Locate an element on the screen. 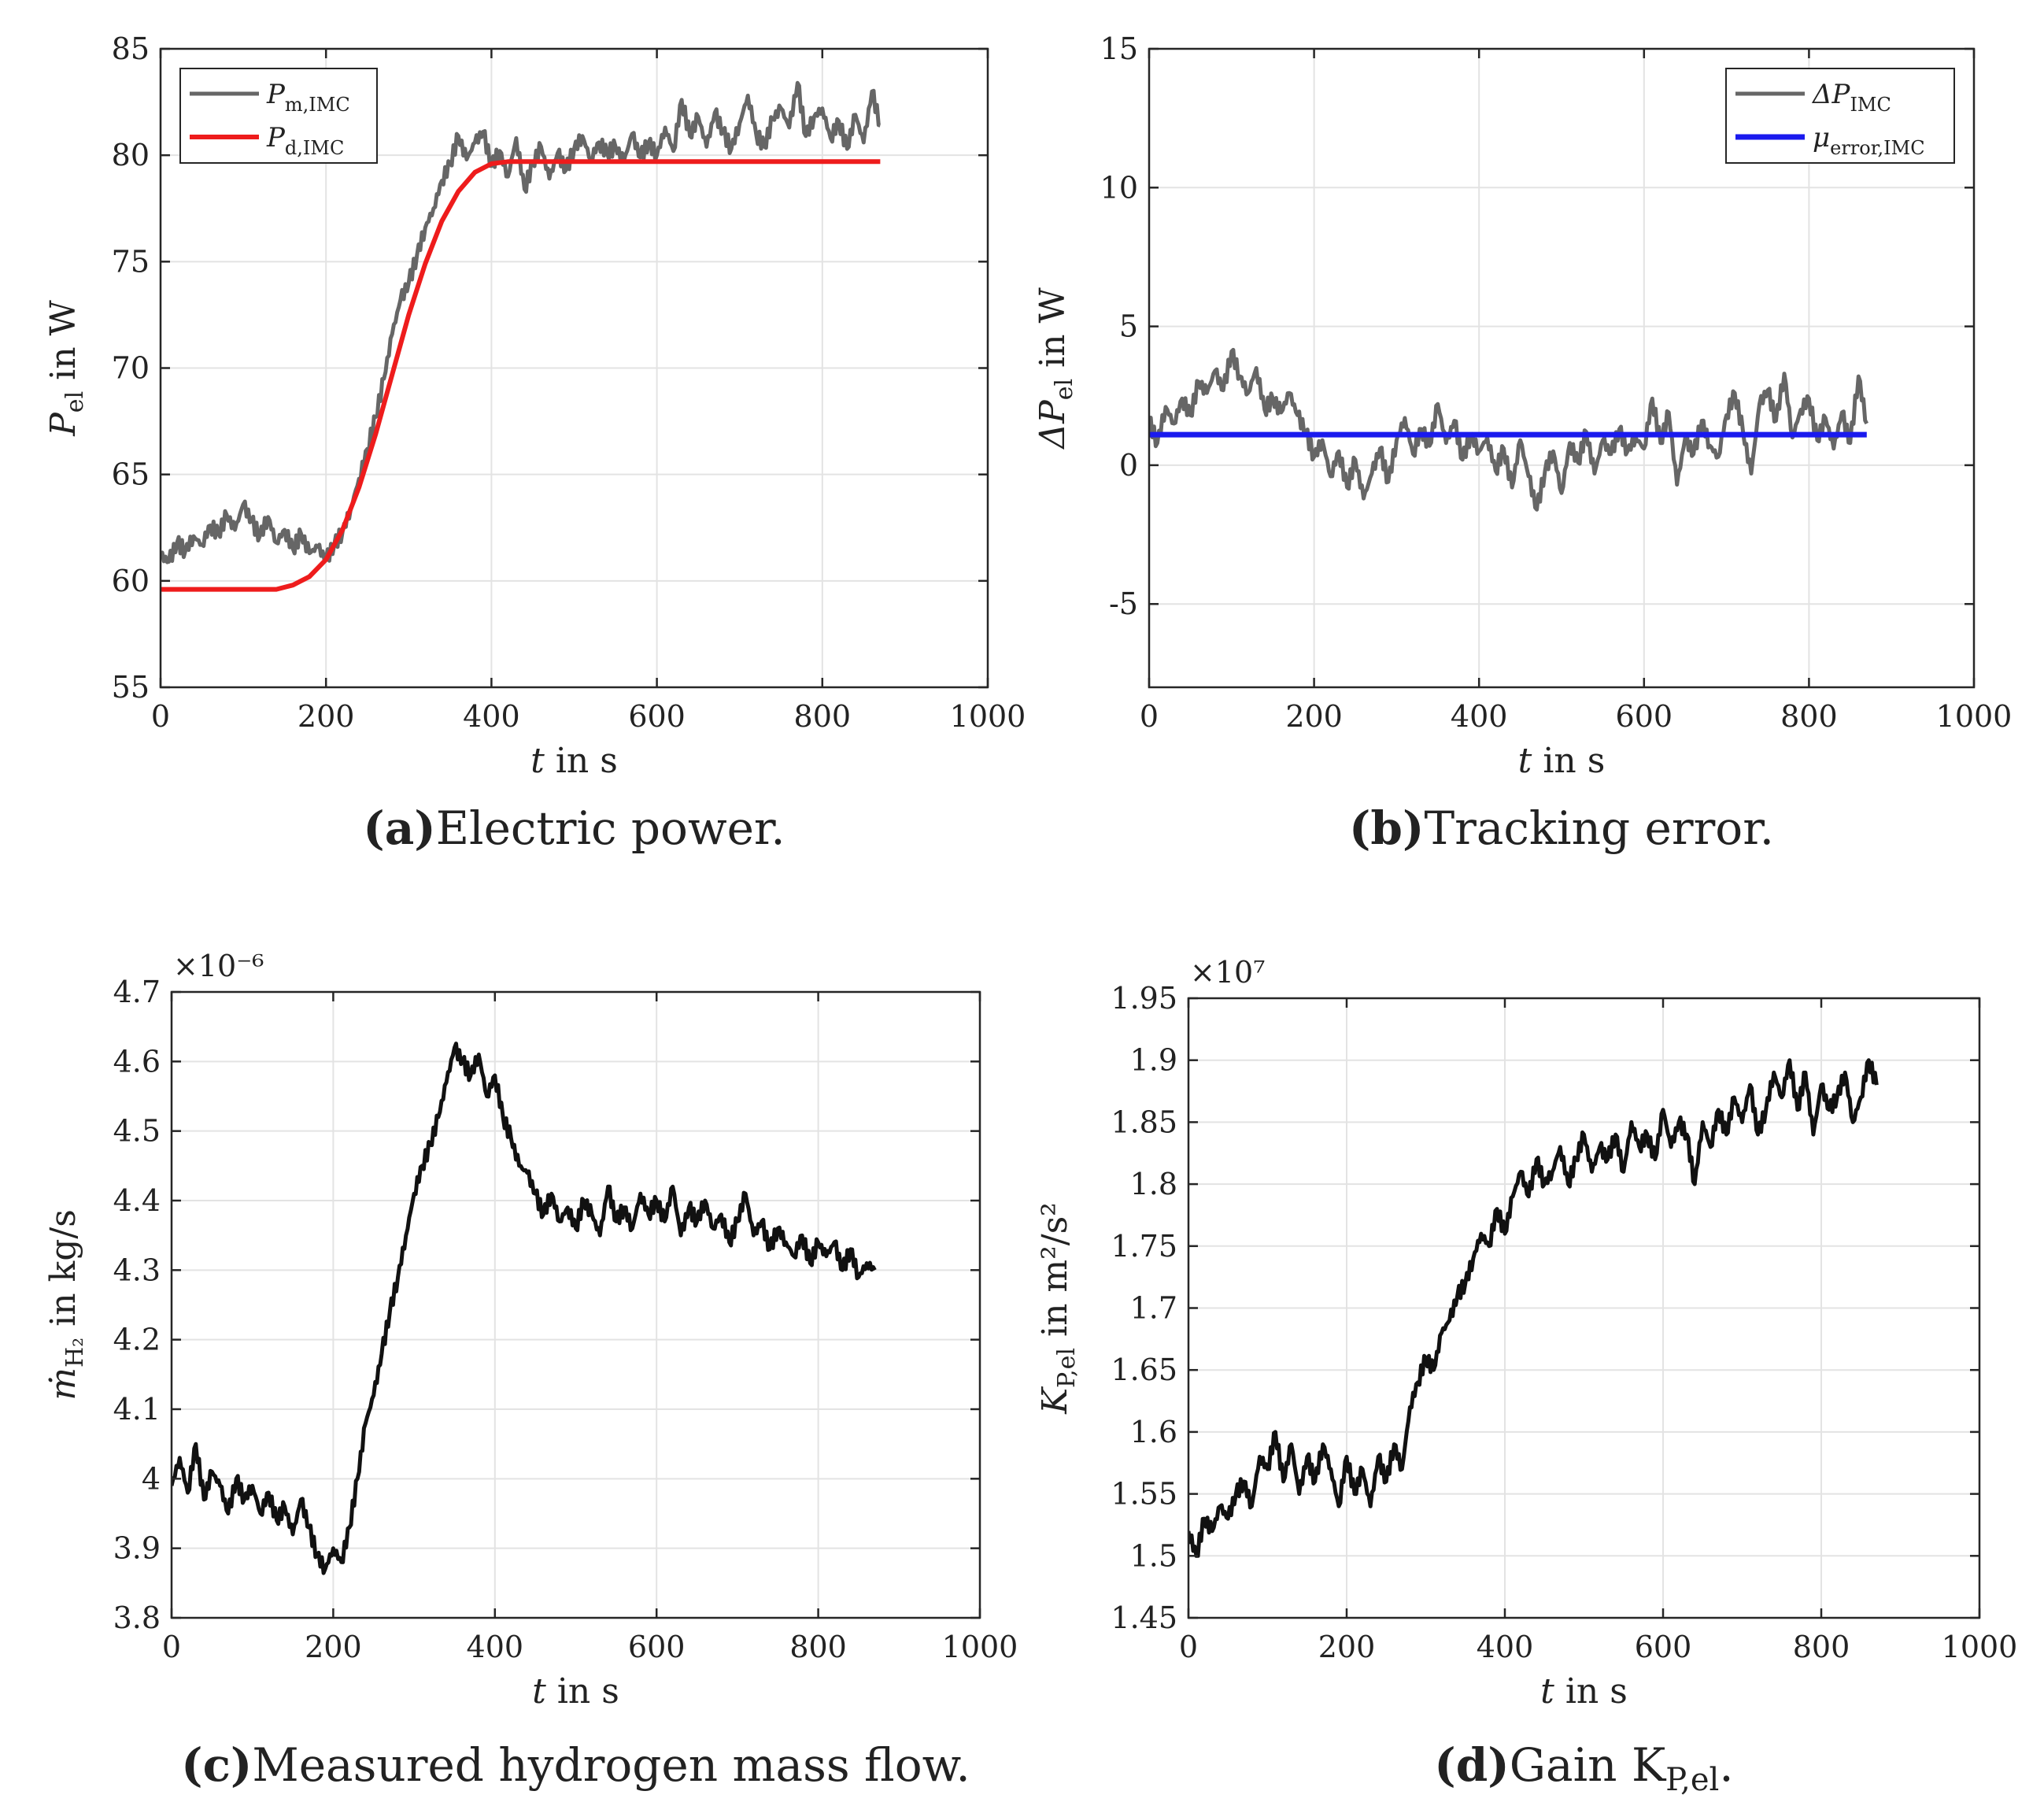  y-tick-label: 1.55 is located at coordinates (1144, 1494).